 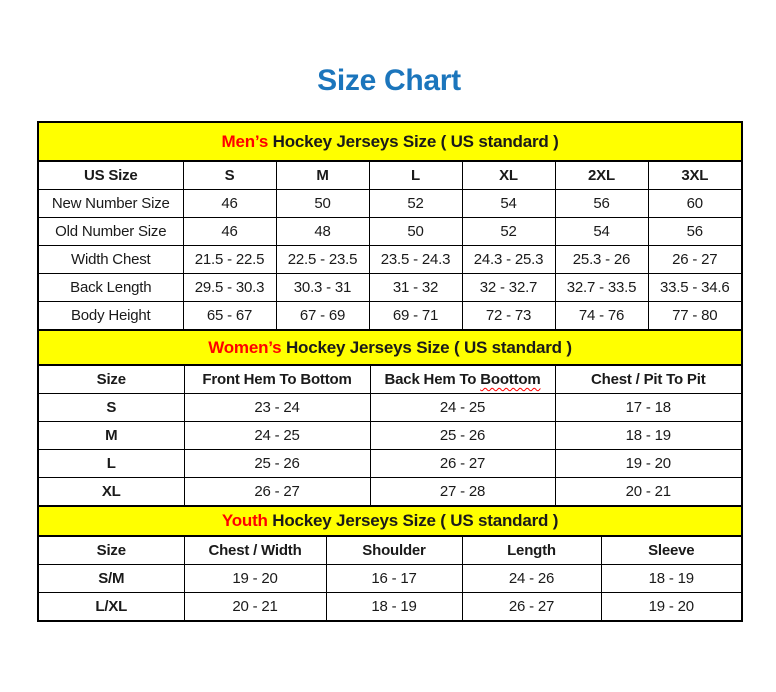 I want to click on womens-section-title-rest: Hockey Jerseys Size ( US standard ), so click(x=426, y=347).